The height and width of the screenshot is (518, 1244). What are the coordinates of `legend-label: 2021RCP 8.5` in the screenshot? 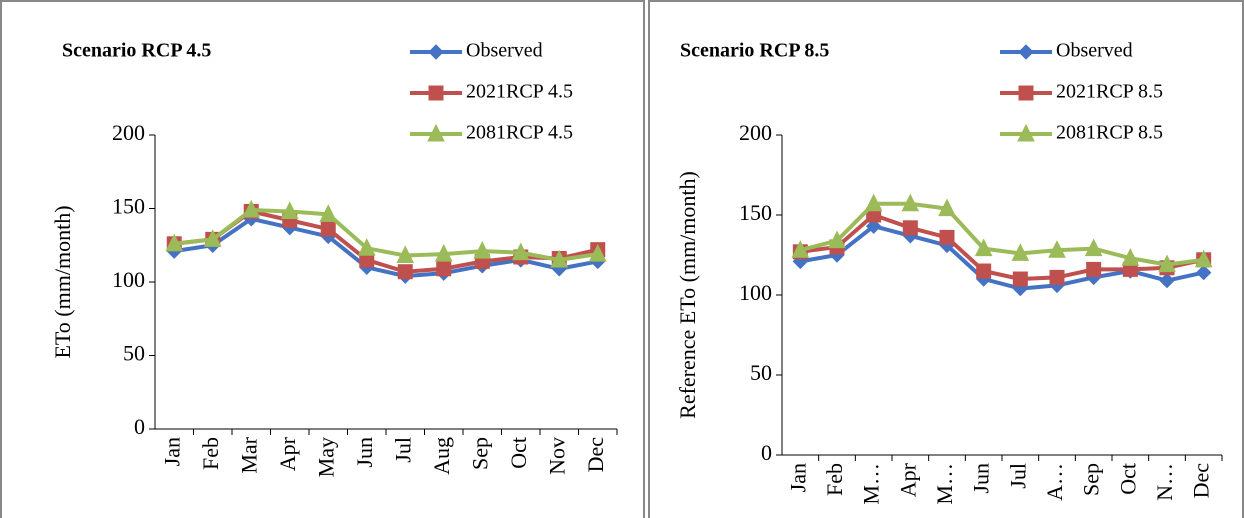 It's located at (1109, 92).